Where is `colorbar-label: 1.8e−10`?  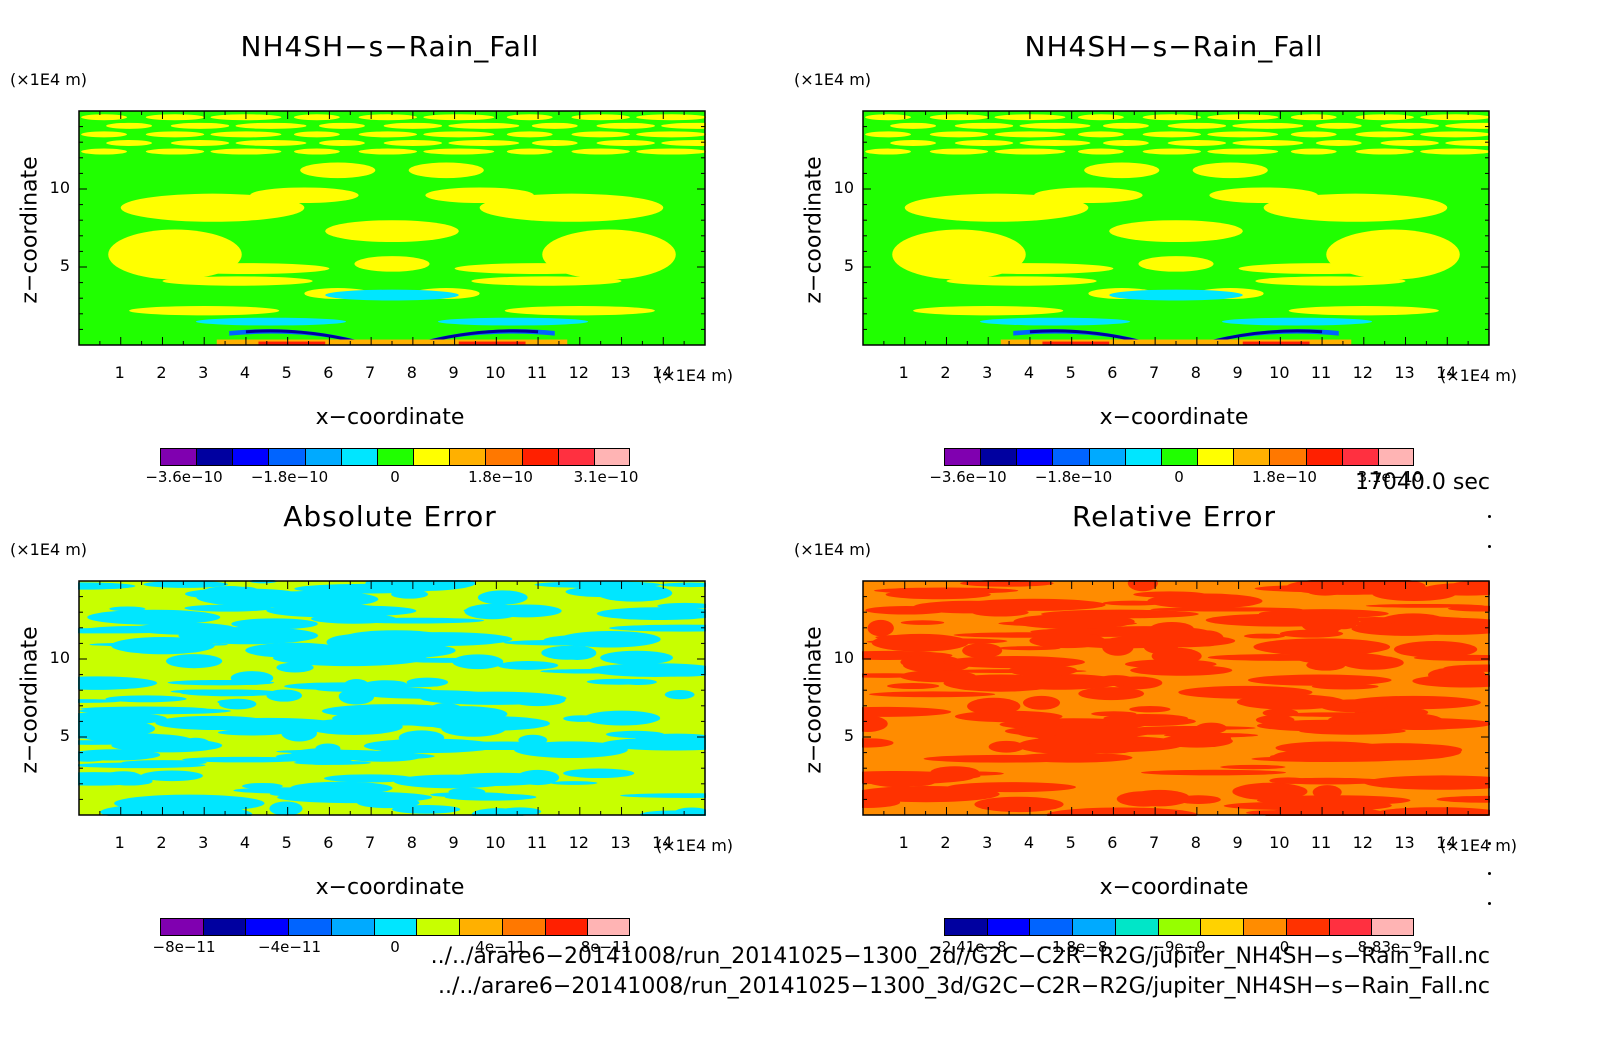 colorbar-label: 1.8e−10 is located at coordinates (500, 477).